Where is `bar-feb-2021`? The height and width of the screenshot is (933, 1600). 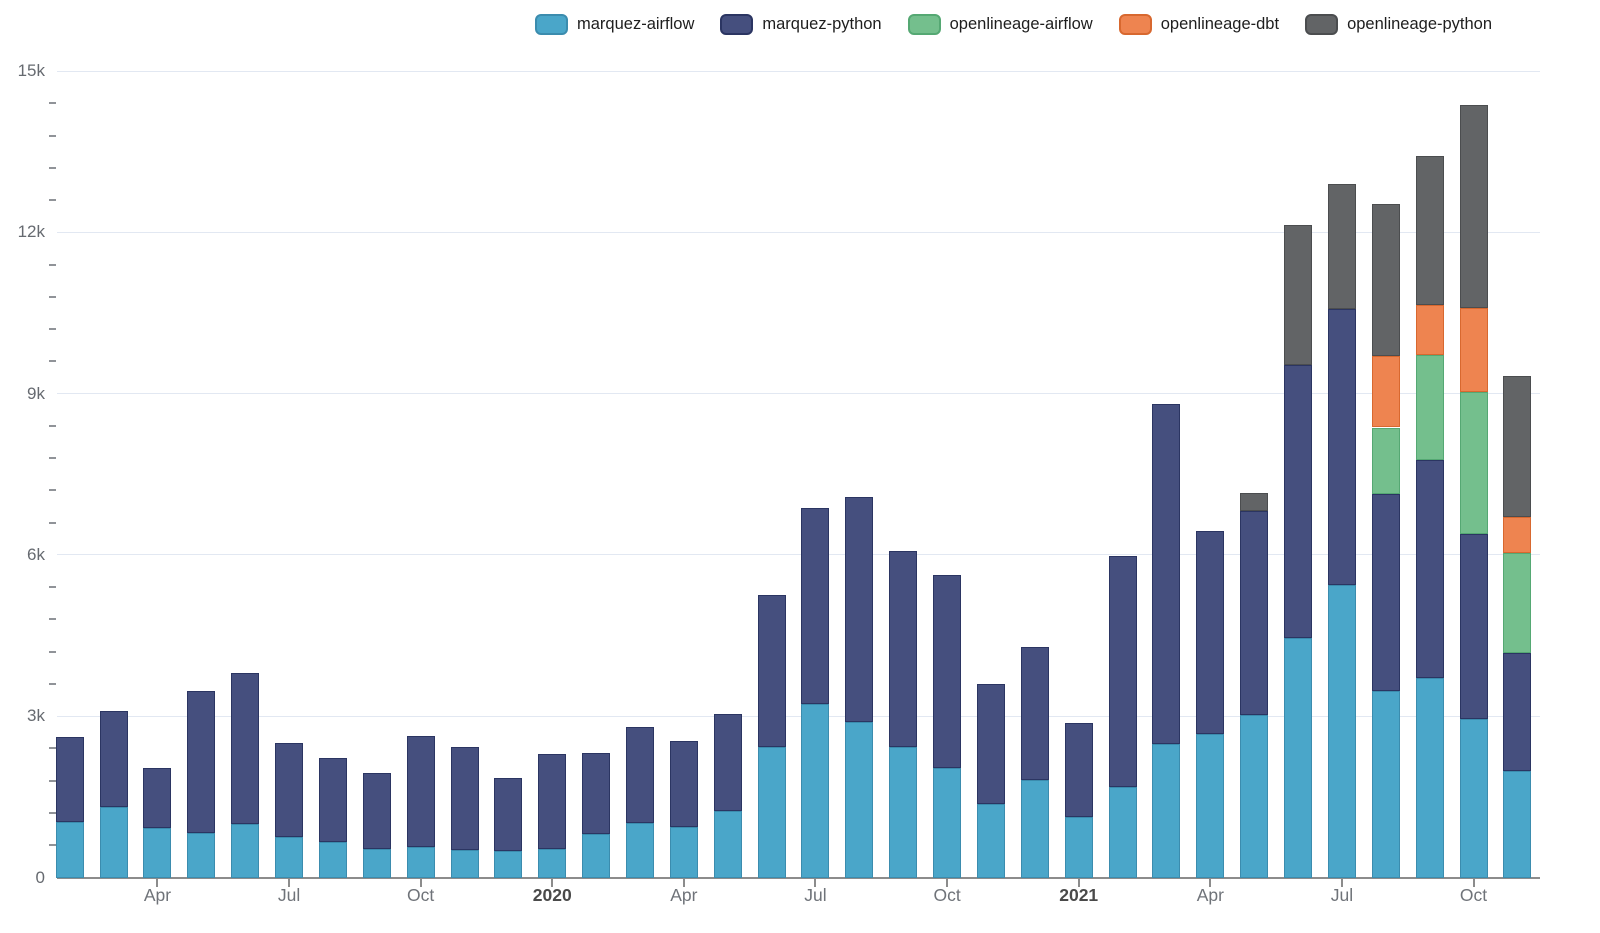
bar-feb-2021 is located at coordinates (1122, 474).